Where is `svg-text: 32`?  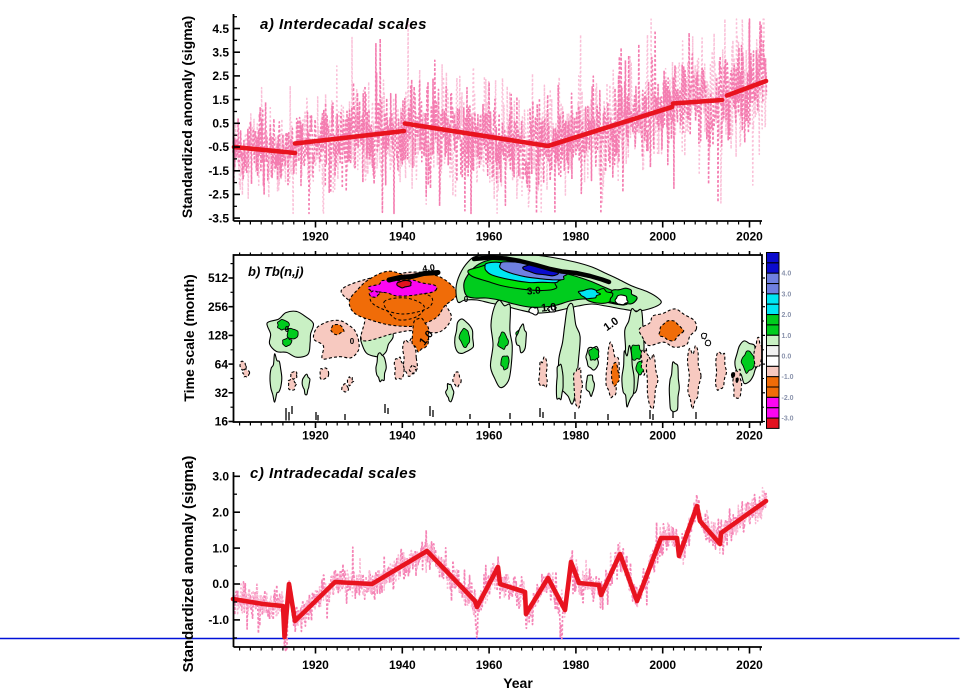
svg-text: 32 is located at coordinates (222, 393).